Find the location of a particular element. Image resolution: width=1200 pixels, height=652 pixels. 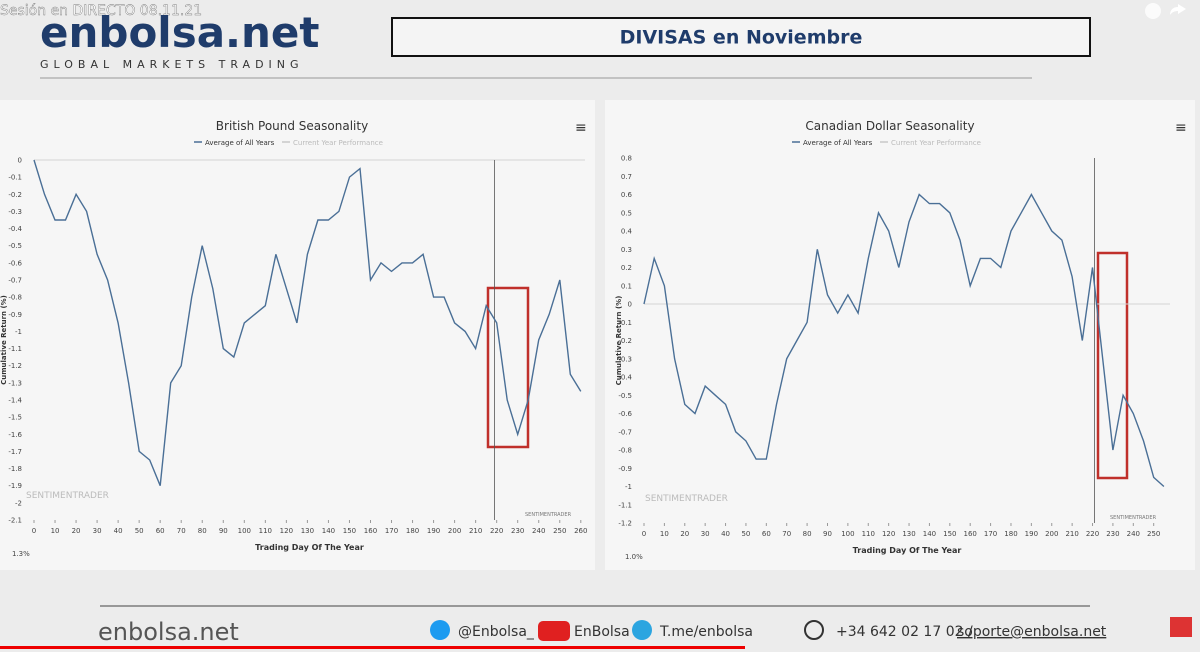

chart-title: British Pound Seasonality is located at coordinates (292, 126).